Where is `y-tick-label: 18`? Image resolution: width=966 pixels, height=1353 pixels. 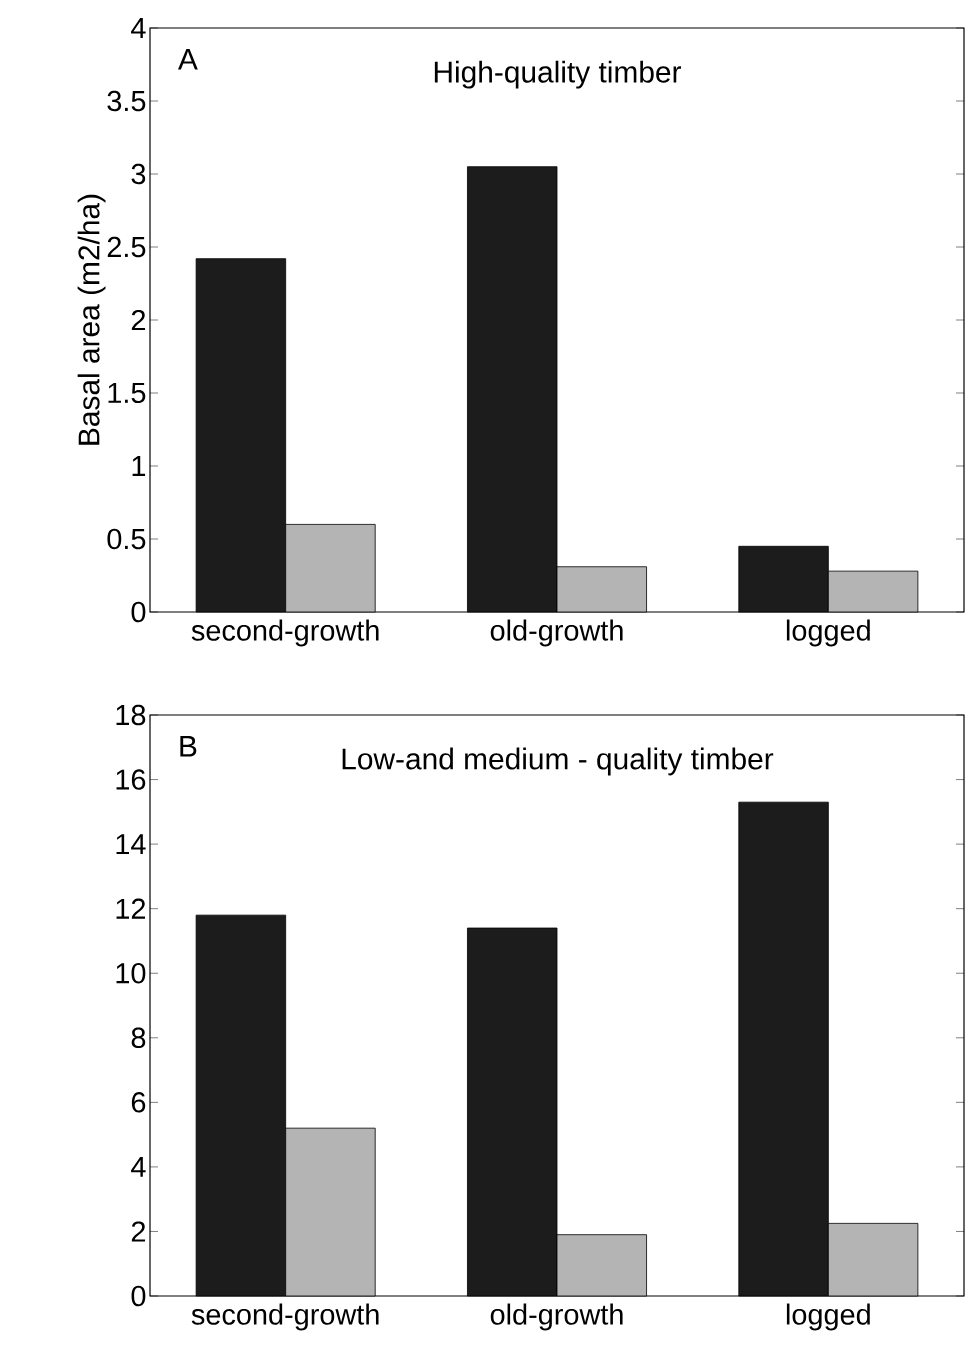 y-tick-label: 18 is located at coordinates (131, 715).